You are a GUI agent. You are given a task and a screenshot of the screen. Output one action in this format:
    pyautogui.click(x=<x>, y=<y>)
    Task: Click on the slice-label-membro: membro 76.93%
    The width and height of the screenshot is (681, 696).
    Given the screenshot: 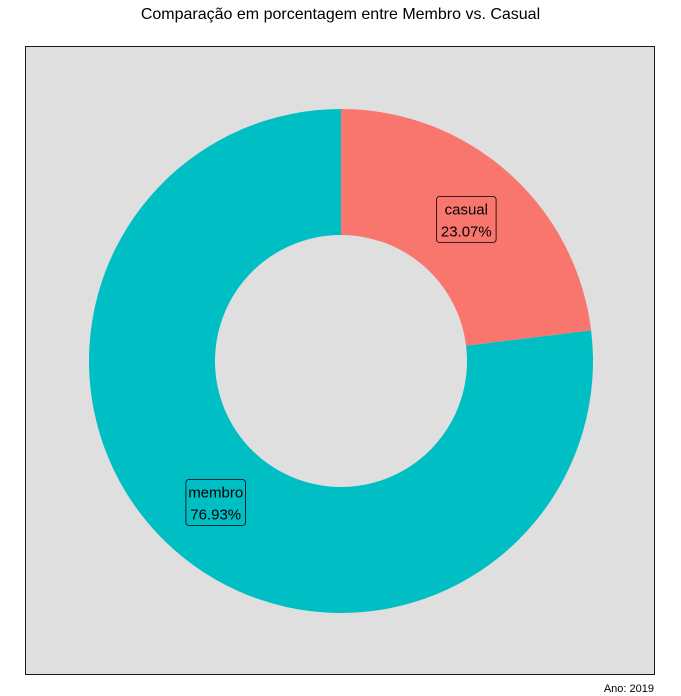 What is the action you would take?
    pyautogui.click(x=215, y=502)
    